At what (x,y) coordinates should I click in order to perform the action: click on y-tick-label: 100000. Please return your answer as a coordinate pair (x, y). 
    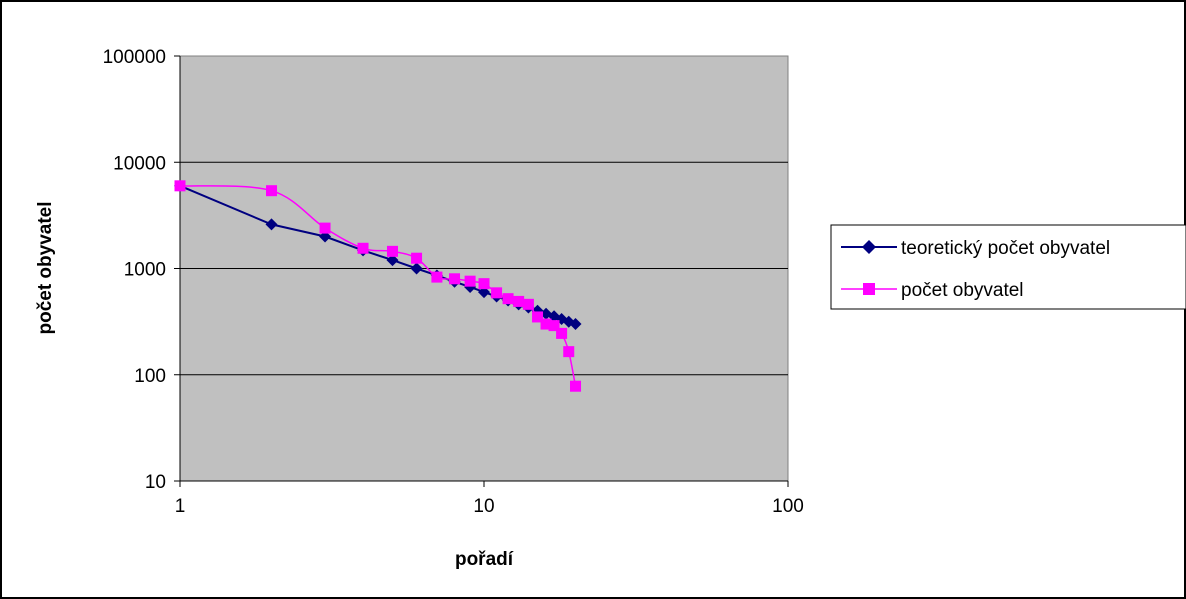
    Looking at the image, I should click on (134, 57).